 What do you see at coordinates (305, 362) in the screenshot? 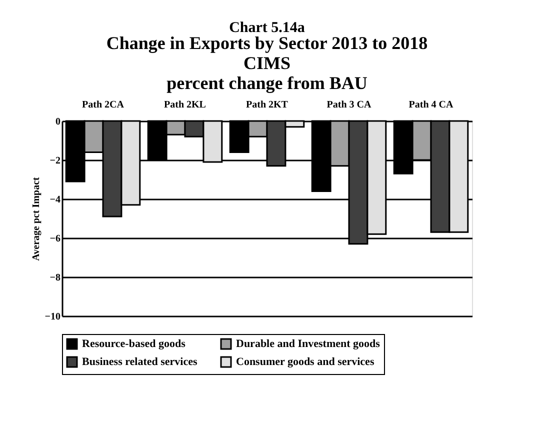
I see `legend-label: Consumer goods and services` at bounding box center [305, 362].